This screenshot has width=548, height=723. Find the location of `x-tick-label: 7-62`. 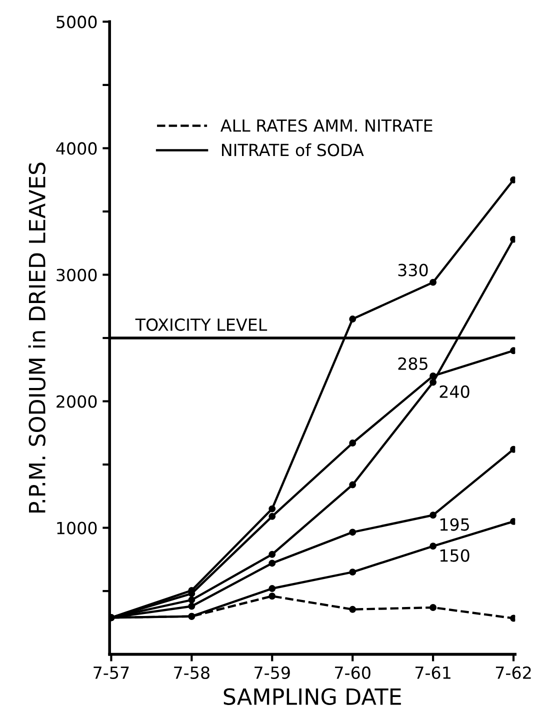

x-tick-label: 7-62 is located at coordinates (513, 673).